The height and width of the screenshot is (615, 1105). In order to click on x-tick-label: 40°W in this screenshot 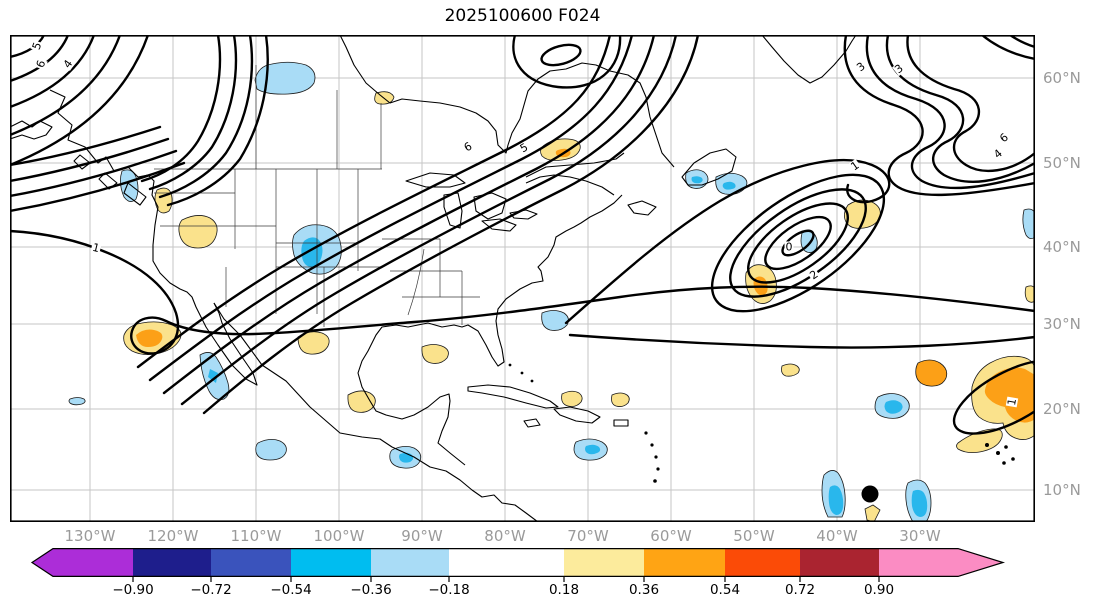, I will do `click(837, 536)`.